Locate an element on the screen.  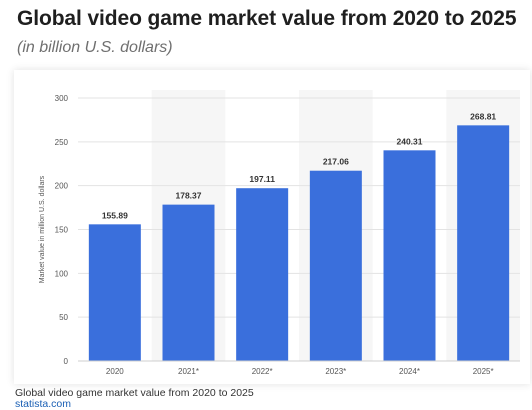
y-tick-label: 200 is located at coordinates (62, 186).